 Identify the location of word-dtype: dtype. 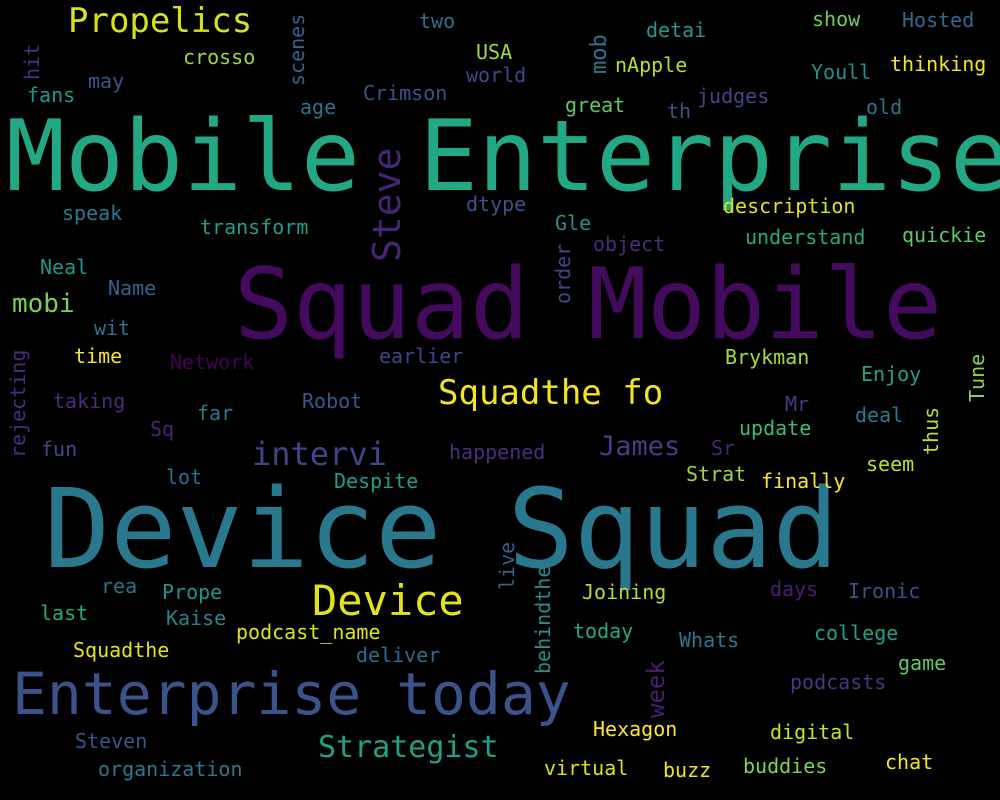
(496, 204).